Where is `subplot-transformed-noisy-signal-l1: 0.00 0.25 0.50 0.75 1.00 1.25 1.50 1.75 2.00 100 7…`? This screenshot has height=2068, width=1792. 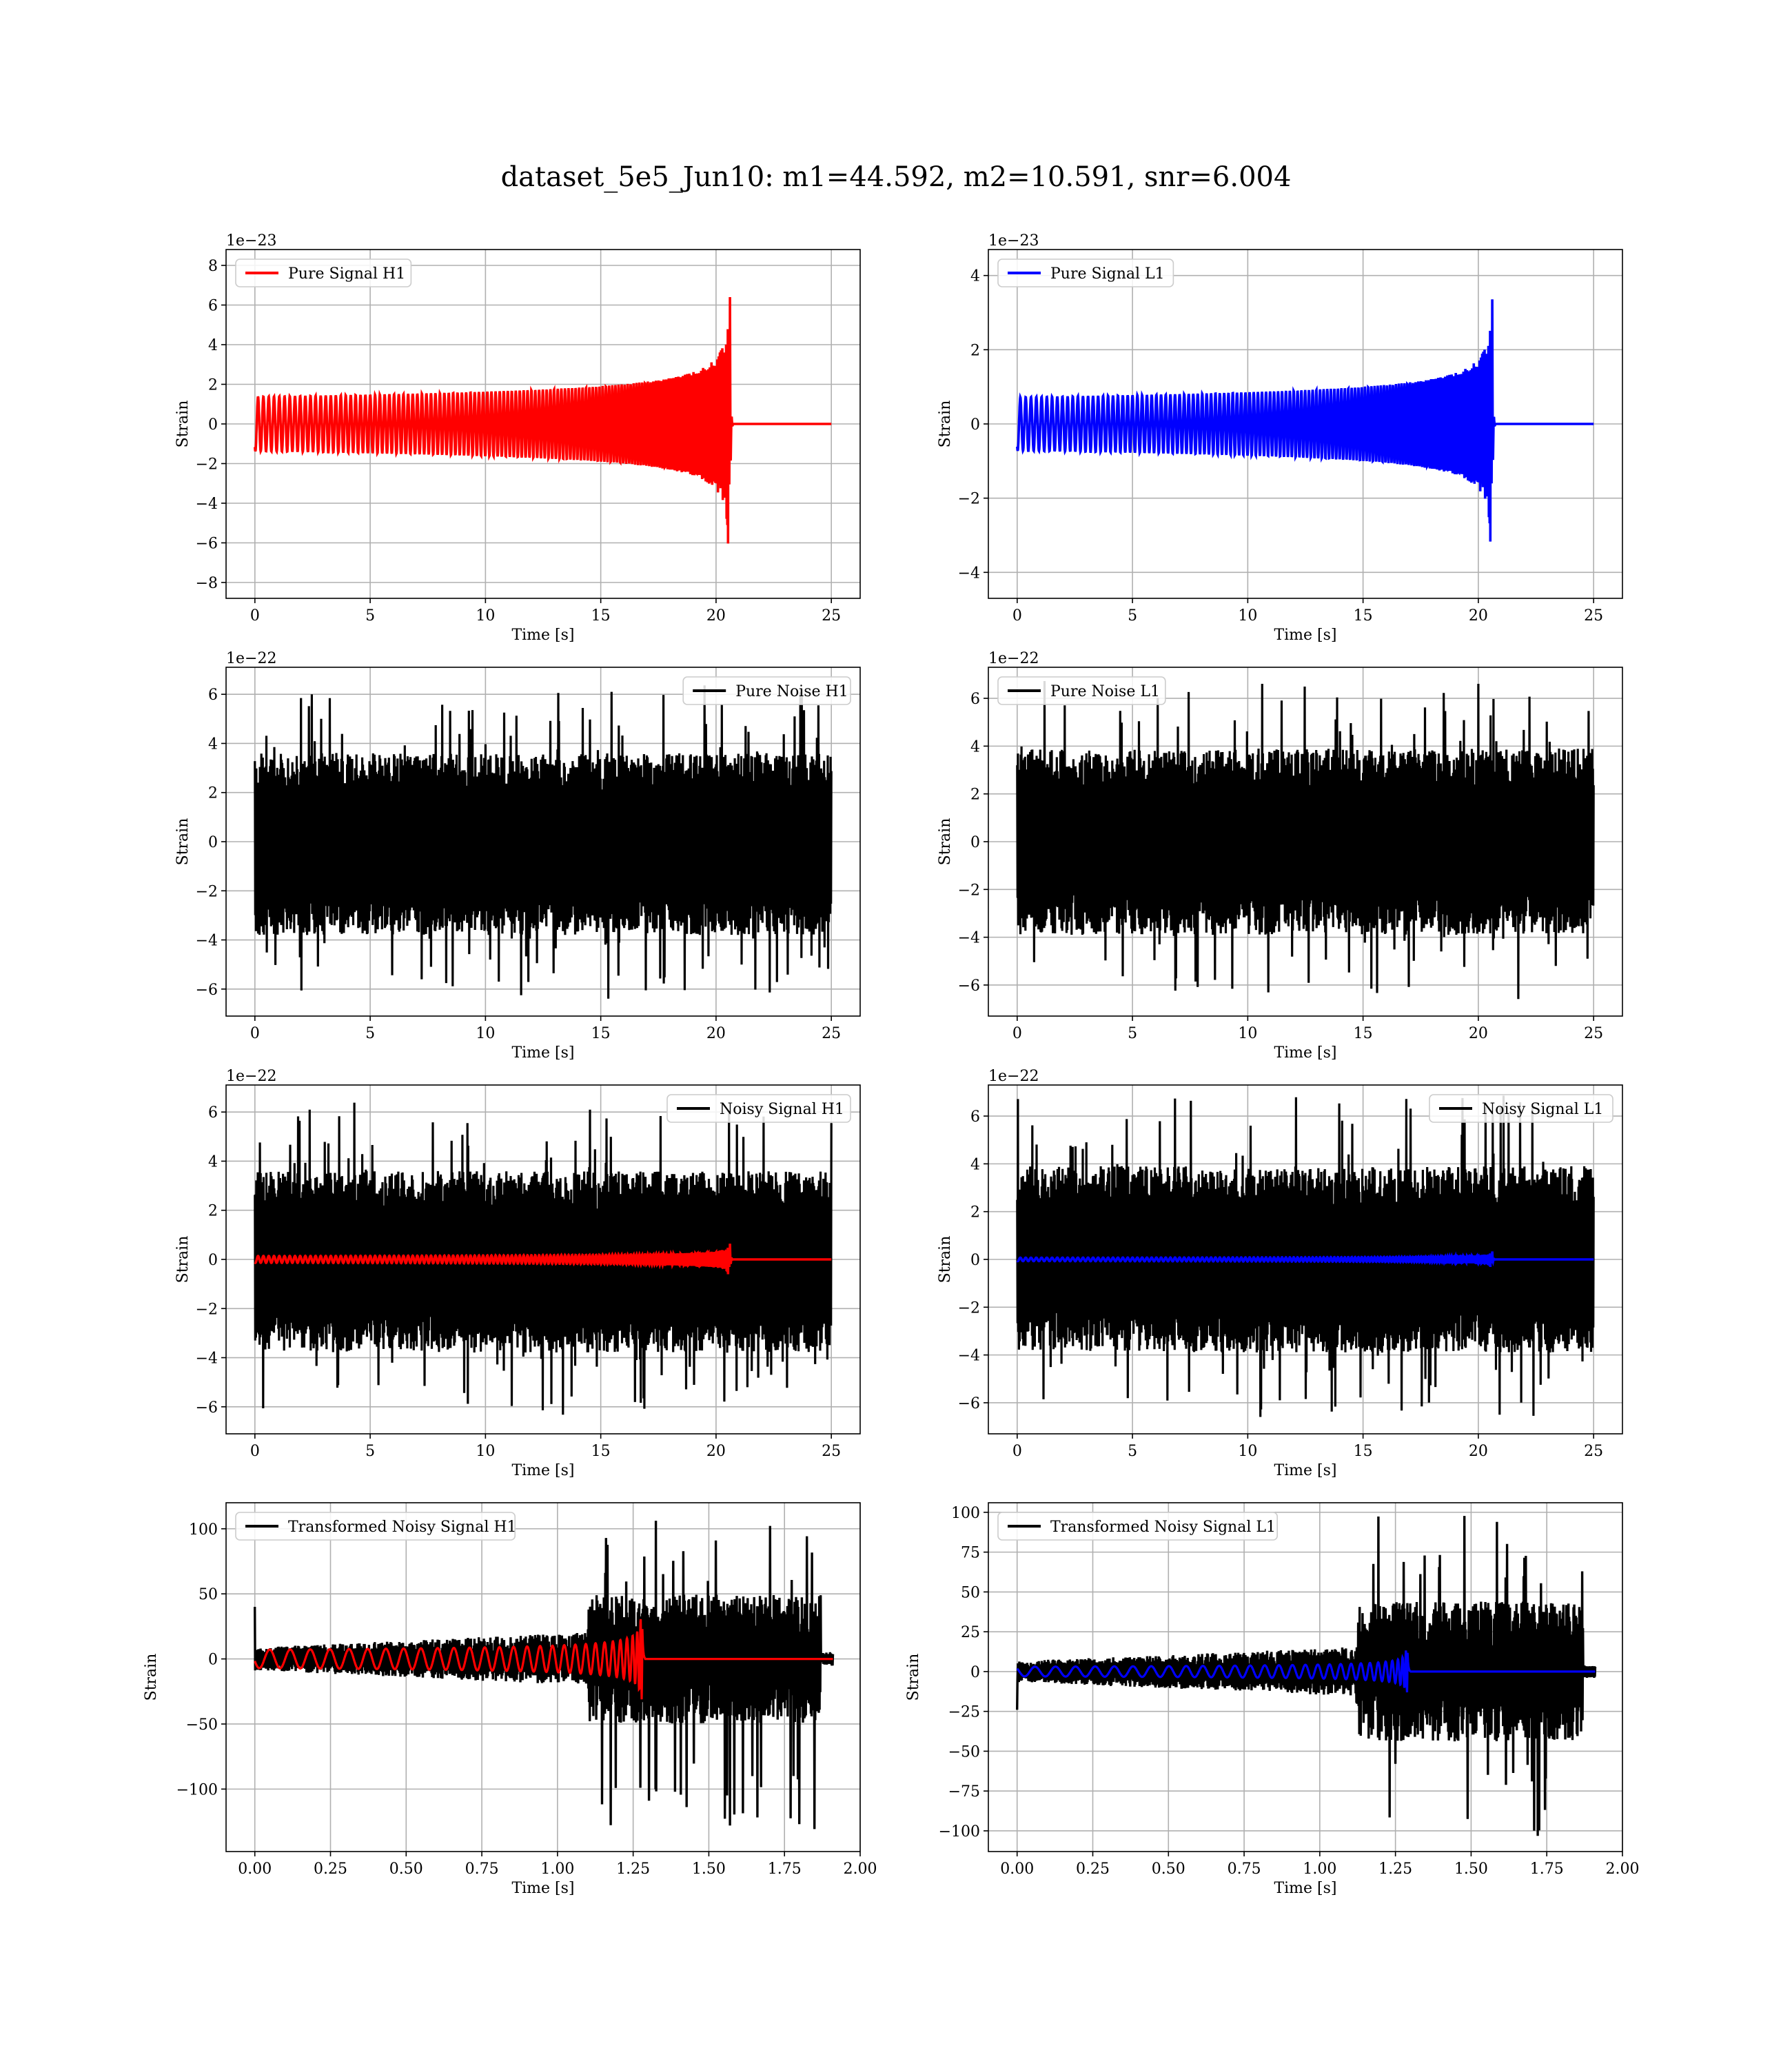
subplot-transformed-noisy-signal-l1: 0.00 0.25 0.50 0.75 1.00 1.25 1.50 1.75 2.00 100 7… is located at coordinates (1272, 1699).